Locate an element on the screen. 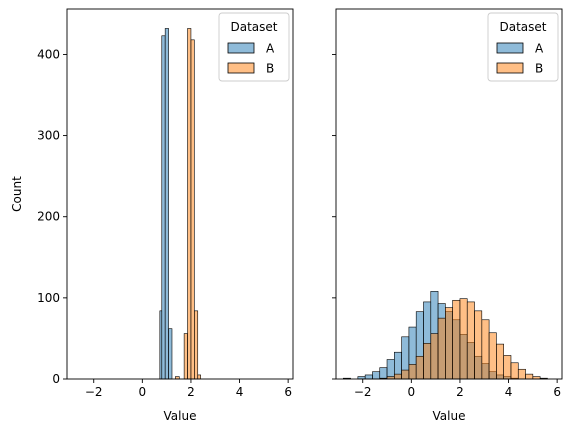 The image size is (573, 432). y-tick-label: 300 is located at coordinates (48, 136).